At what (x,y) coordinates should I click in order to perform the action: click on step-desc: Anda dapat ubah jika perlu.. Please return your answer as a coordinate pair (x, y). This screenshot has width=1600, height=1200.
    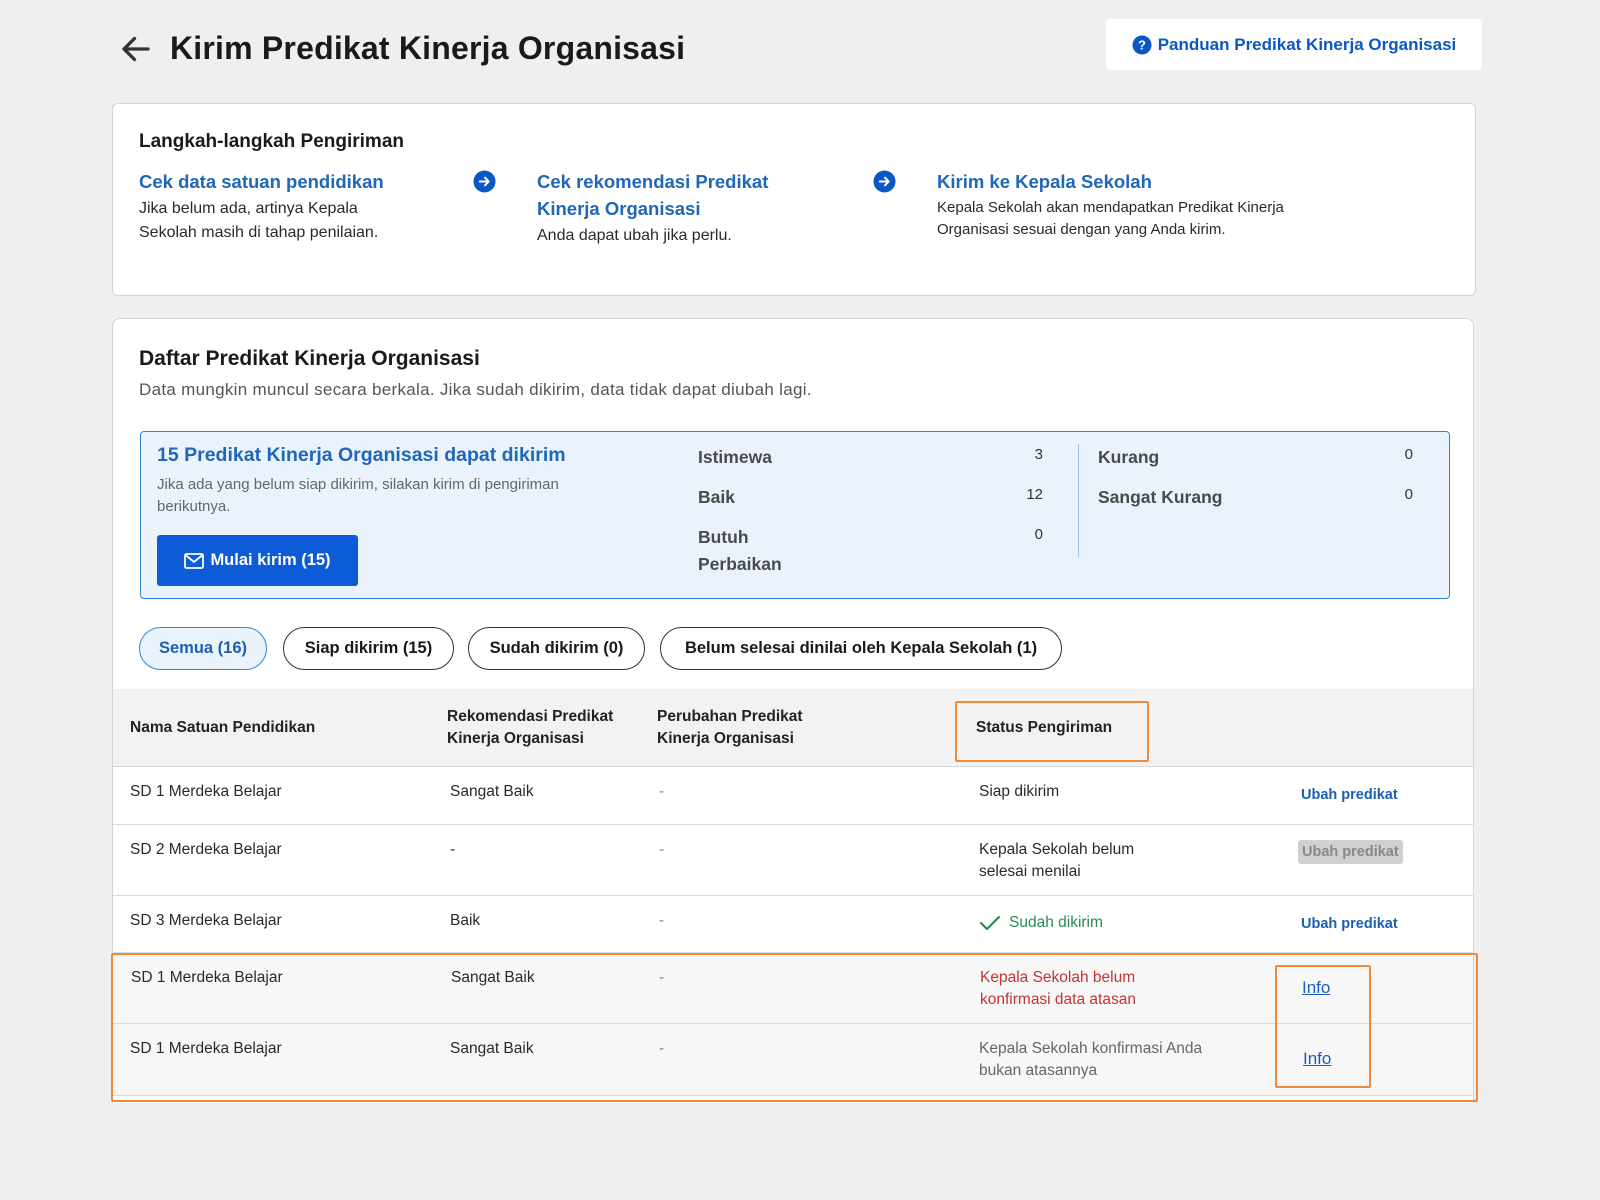
    Looking at the image, I should click on (634, 235).